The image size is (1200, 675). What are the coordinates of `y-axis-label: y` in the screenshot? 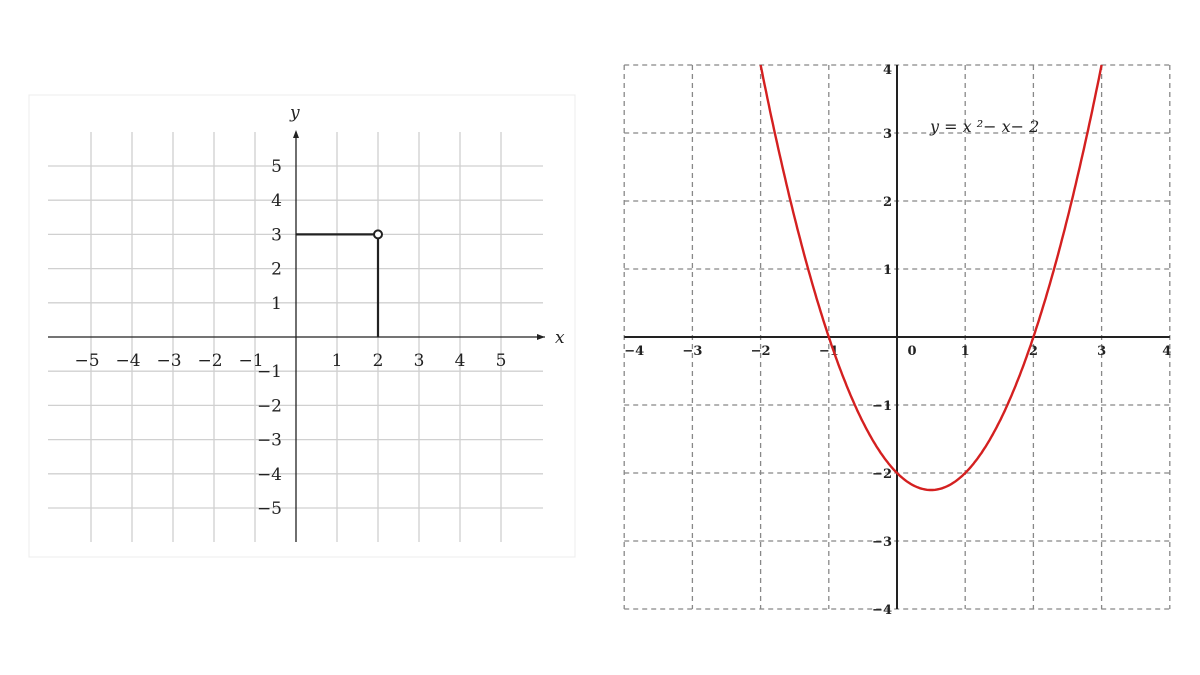 It's located at (294, 113).